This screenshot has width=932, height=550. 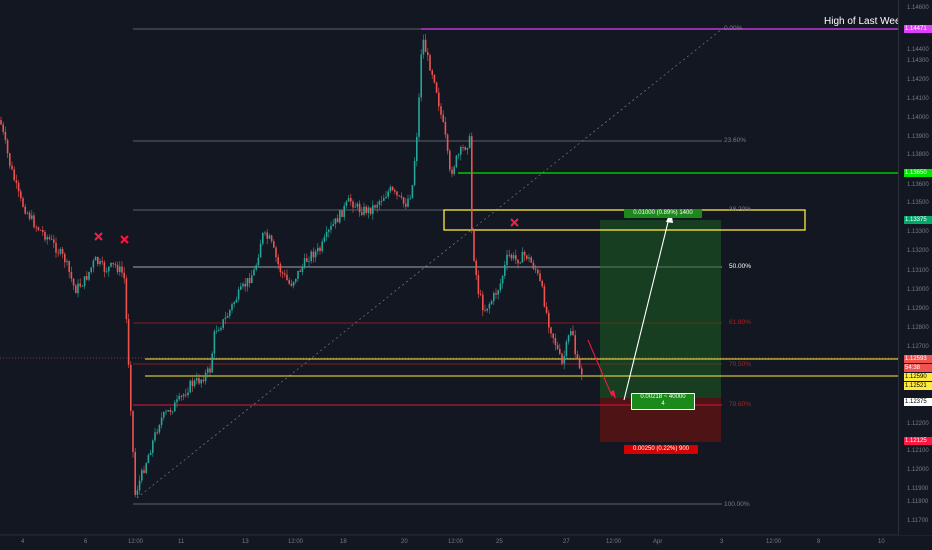 What do you see at coordinates (918, 50) in the screenshot?
I see `price-axis-label: 1.14400` at bounding box center [918, 50].